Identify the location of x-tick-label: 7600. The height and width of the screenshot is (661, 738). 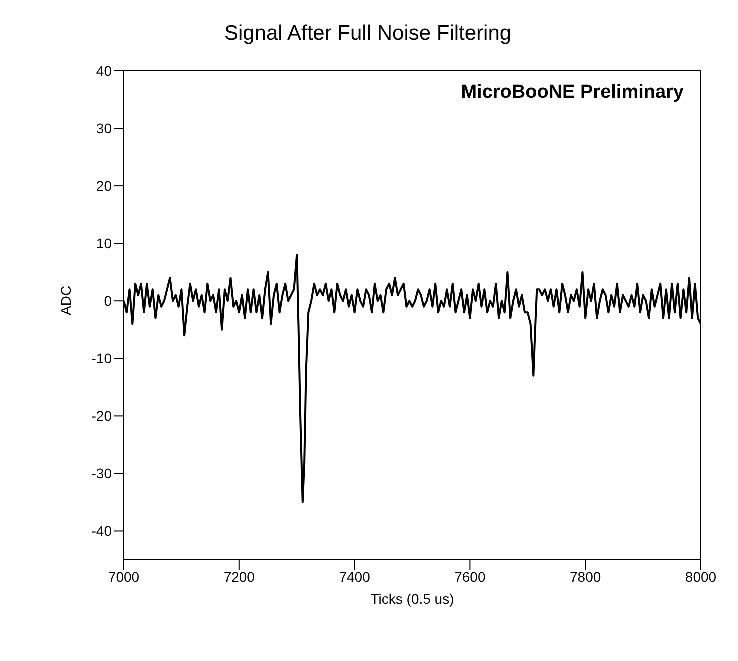
(470, 576).